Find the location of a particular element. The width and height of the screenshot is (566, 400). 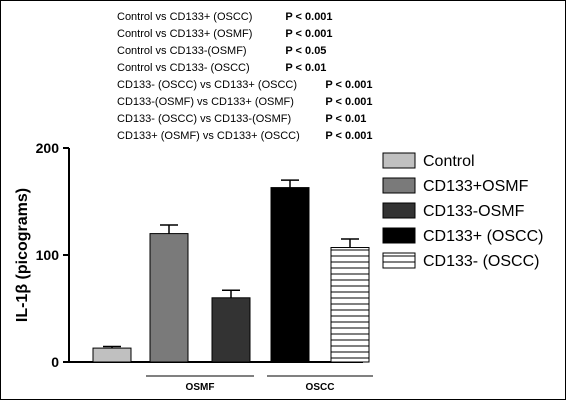

comparison-label: CD133- (OSCC) vs CD133+ (OSCC) is located at coordinates (207, 85).